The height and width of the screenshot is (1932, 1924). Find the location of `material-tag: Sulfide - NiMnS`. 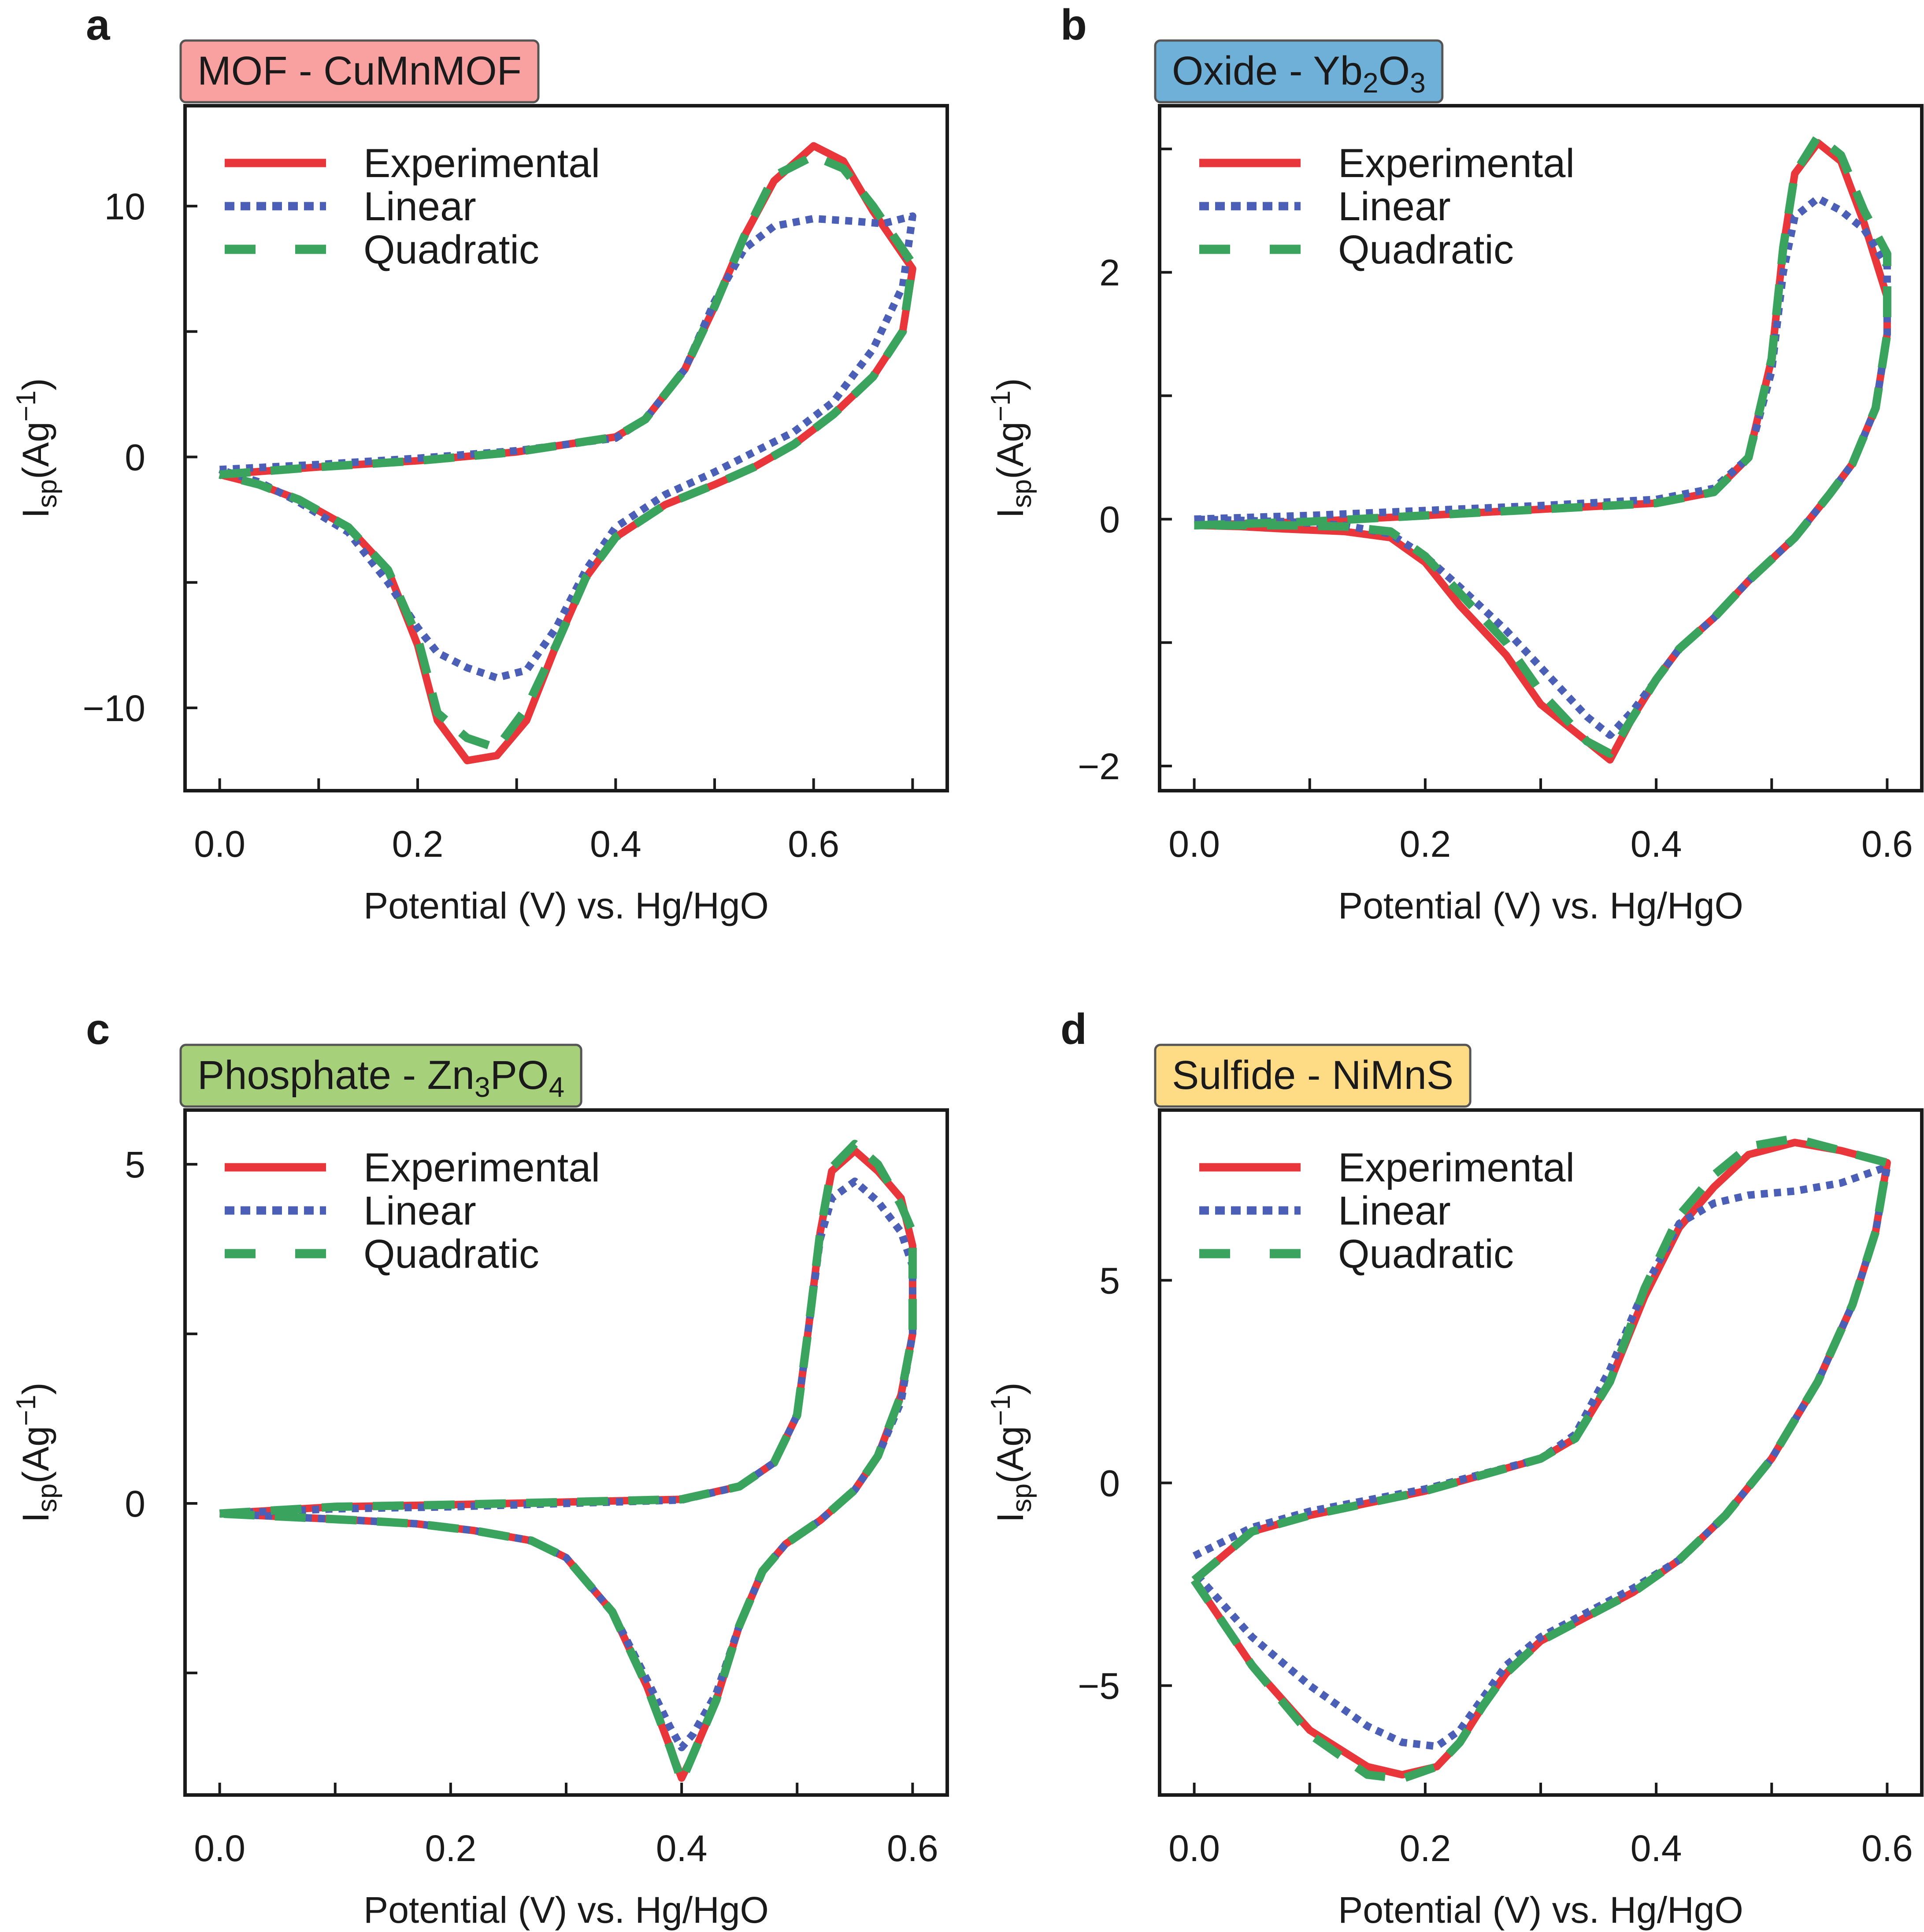

material-tag: Sulfide - NiMnS is located at coordinates (1313, 1076).